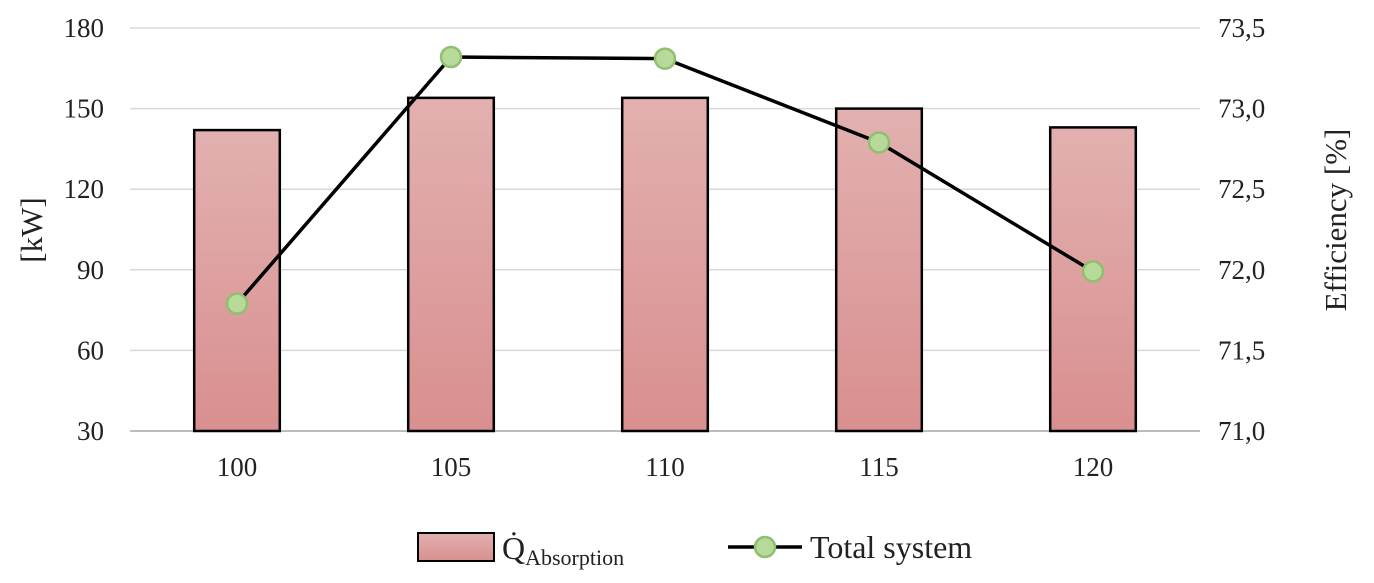 This screenshot has width=1374, height=583. Describe the element at coordinates (84, 109) in the screenshot. I see `y-tick-label-left: 150` at that location.